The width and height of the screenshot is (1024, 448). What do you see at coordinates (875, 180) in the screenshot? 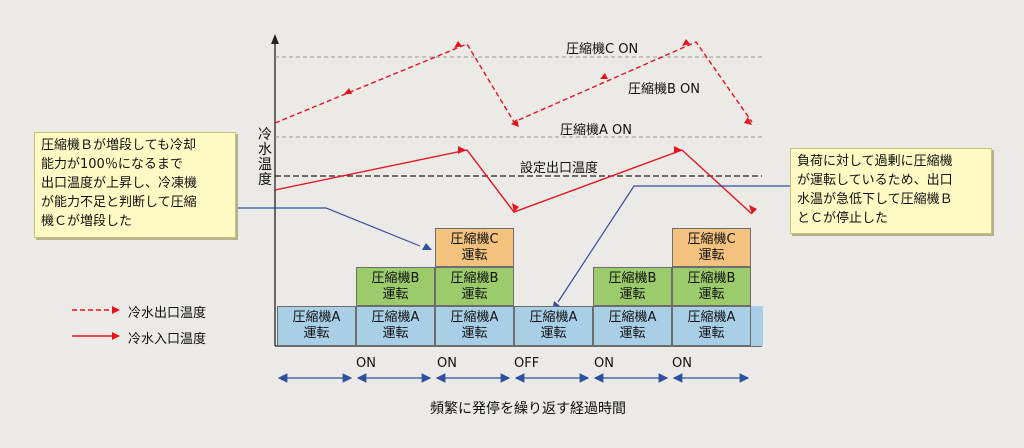
I see `note-right-line: が運転しているため、出口` at bounding box center [875, 180].